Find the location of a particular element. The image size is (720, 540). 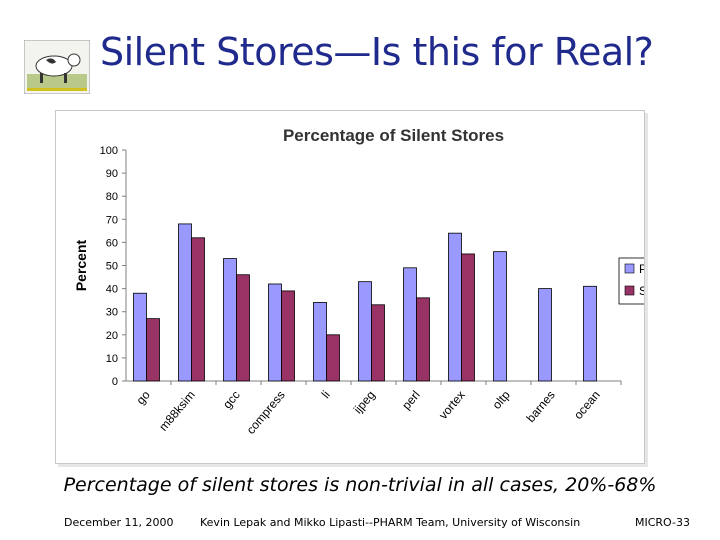

y-tick-label: 40 is located at coordinates (112, 290).